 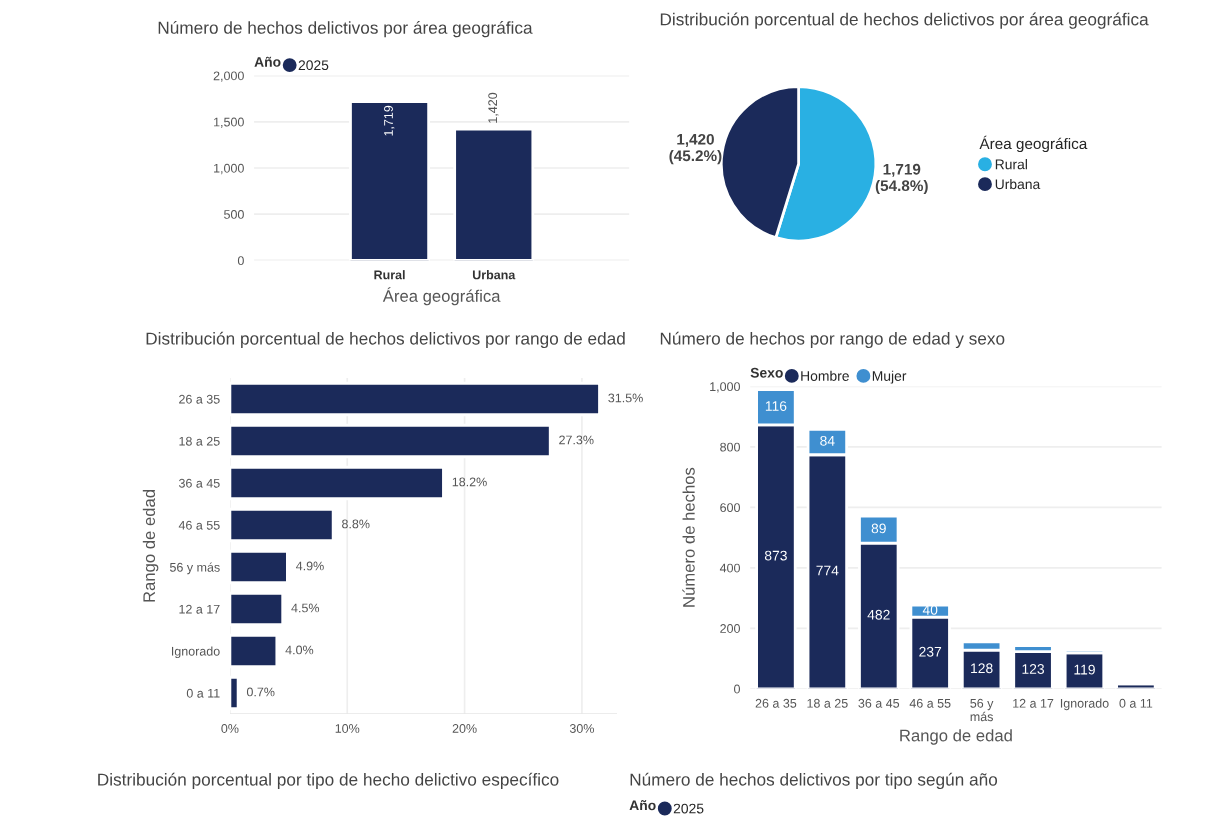 I want to click on x-axis-title: Área geográfica, so click(x=441, y=296).